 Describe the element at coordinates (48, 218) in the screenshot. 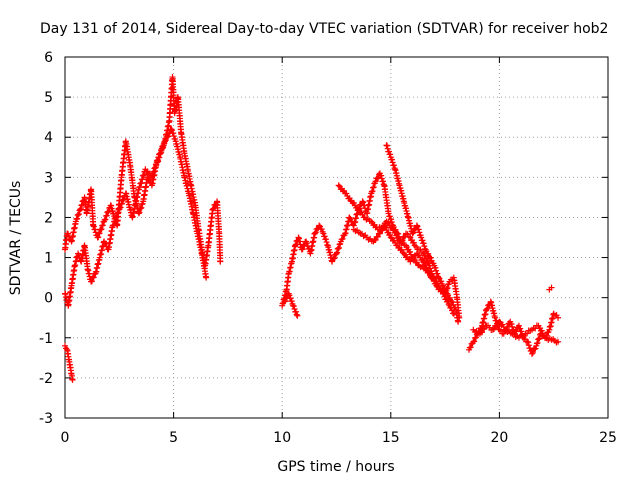

I see `y-tick-label: 2` at that location.